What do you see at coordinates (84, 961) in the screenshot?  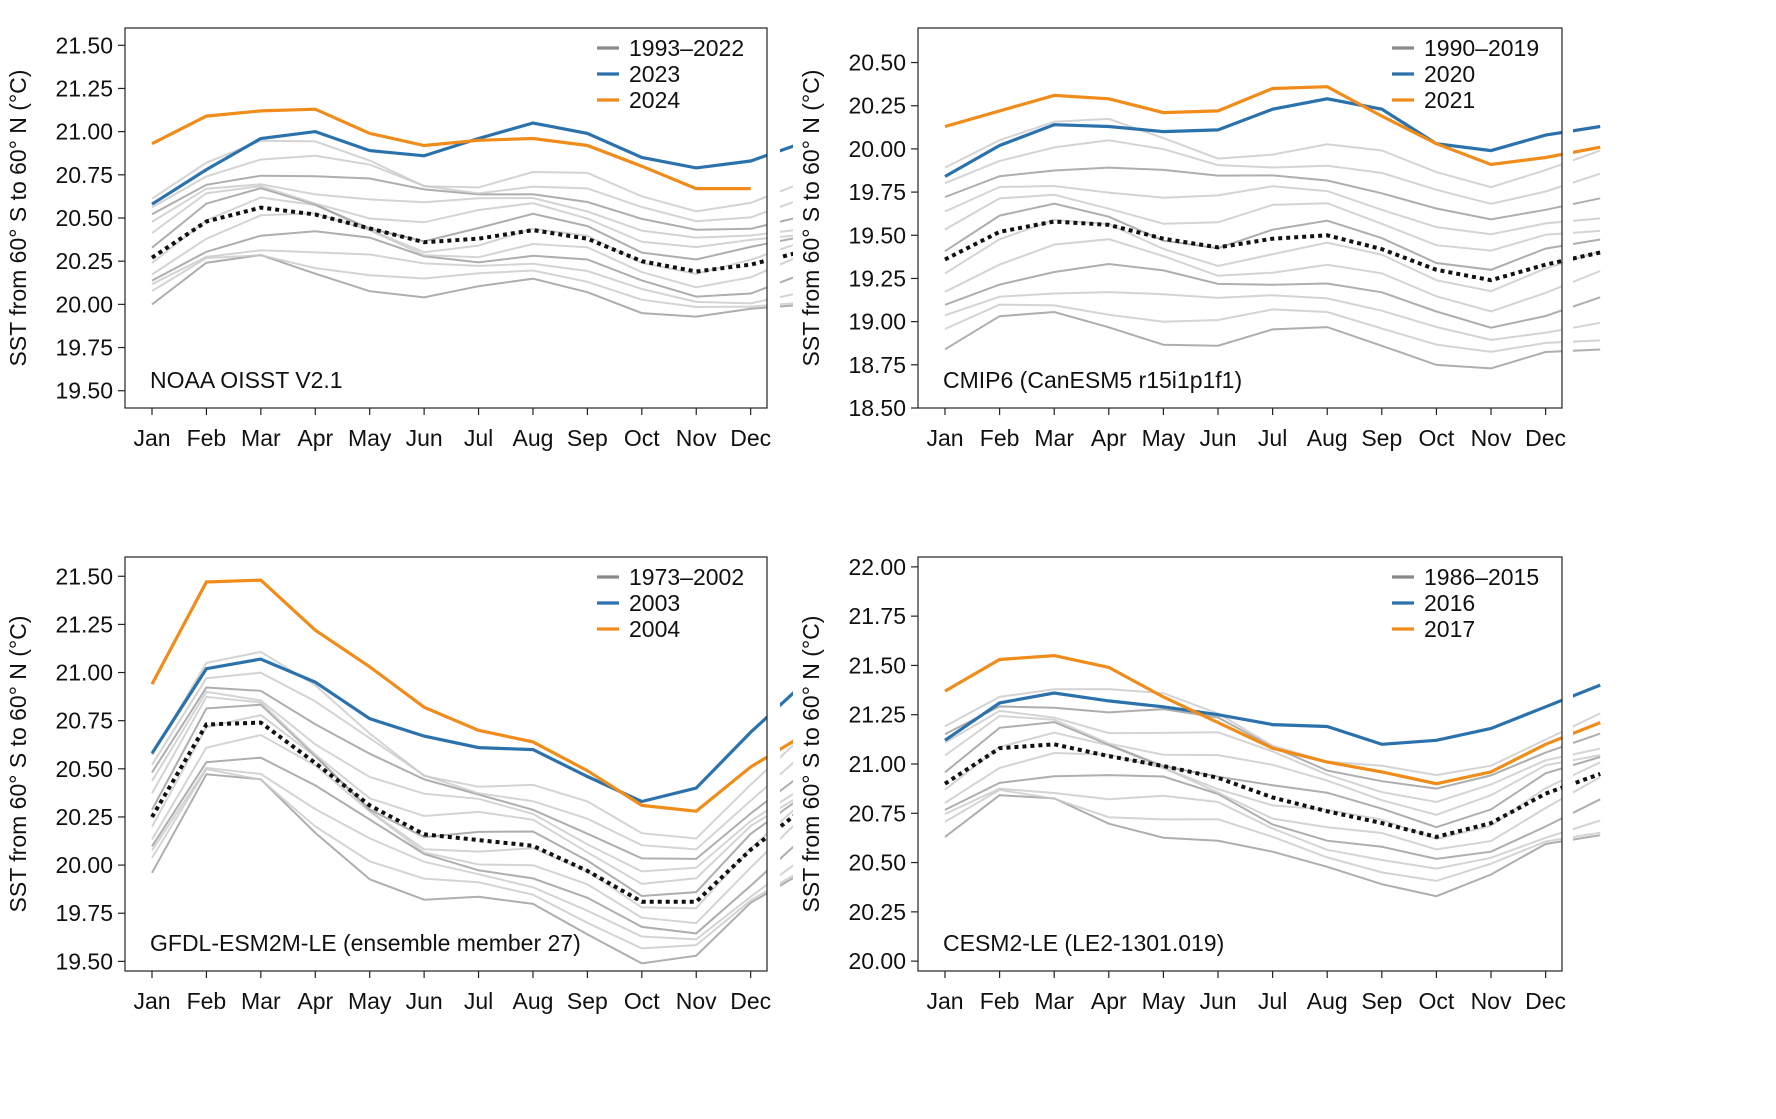 I see `y-tick-label: 19.50` at bounding box center [84, 961].